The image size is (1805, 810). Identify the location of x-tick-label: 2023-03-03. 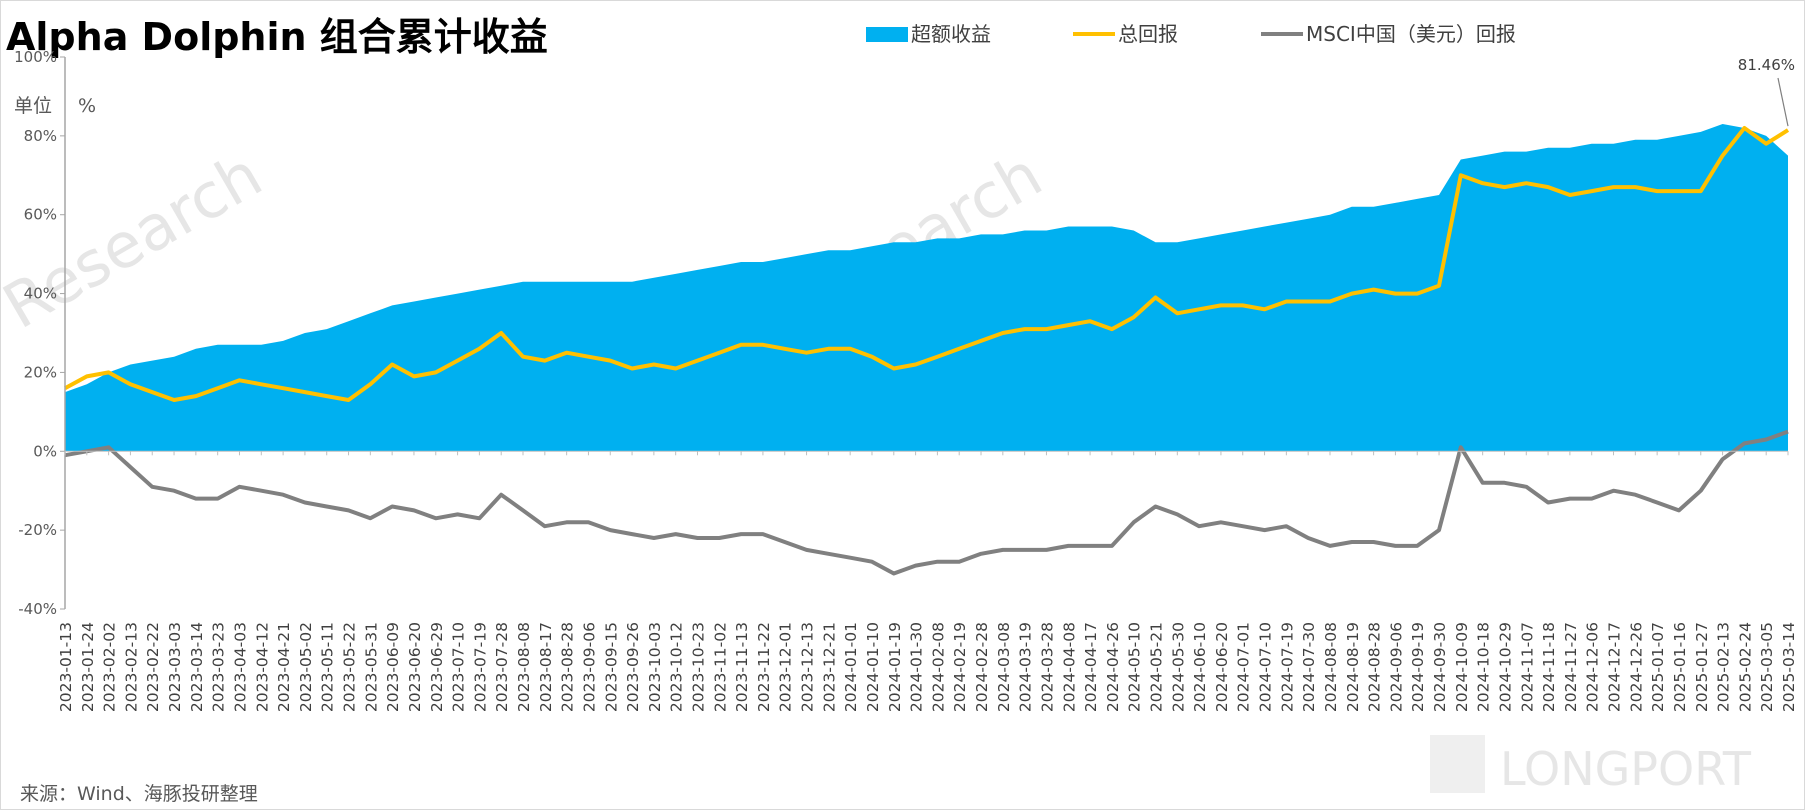
(175, 667).